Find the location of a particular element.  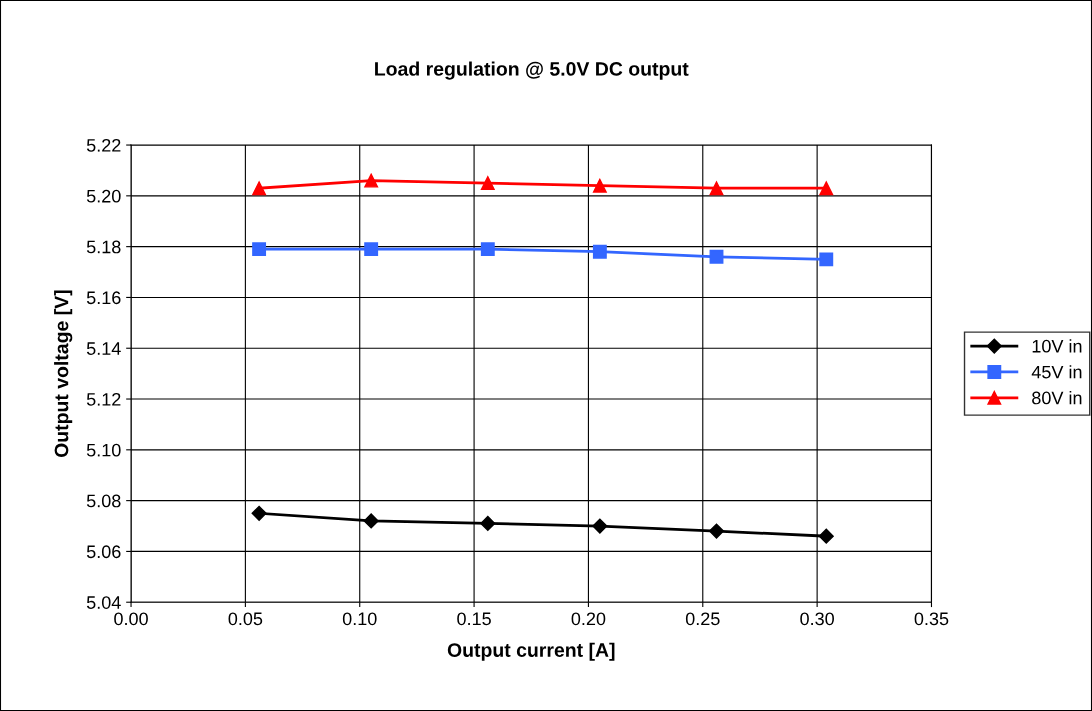

y-tick-label: 5.10 is located at coordinates (103, 450).